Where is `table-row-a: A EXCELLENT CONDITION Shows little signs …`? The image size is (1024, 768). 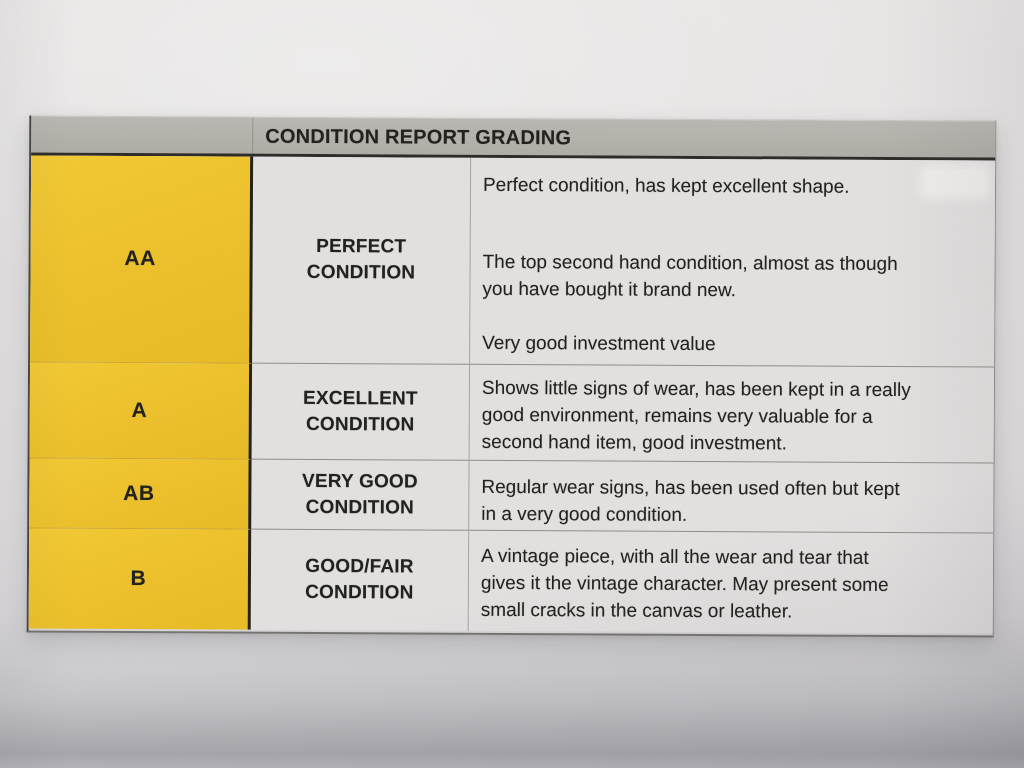 table-row-a: A EXCELLENT CONDITION Shows little signs … is located at coordinates (512, 413).